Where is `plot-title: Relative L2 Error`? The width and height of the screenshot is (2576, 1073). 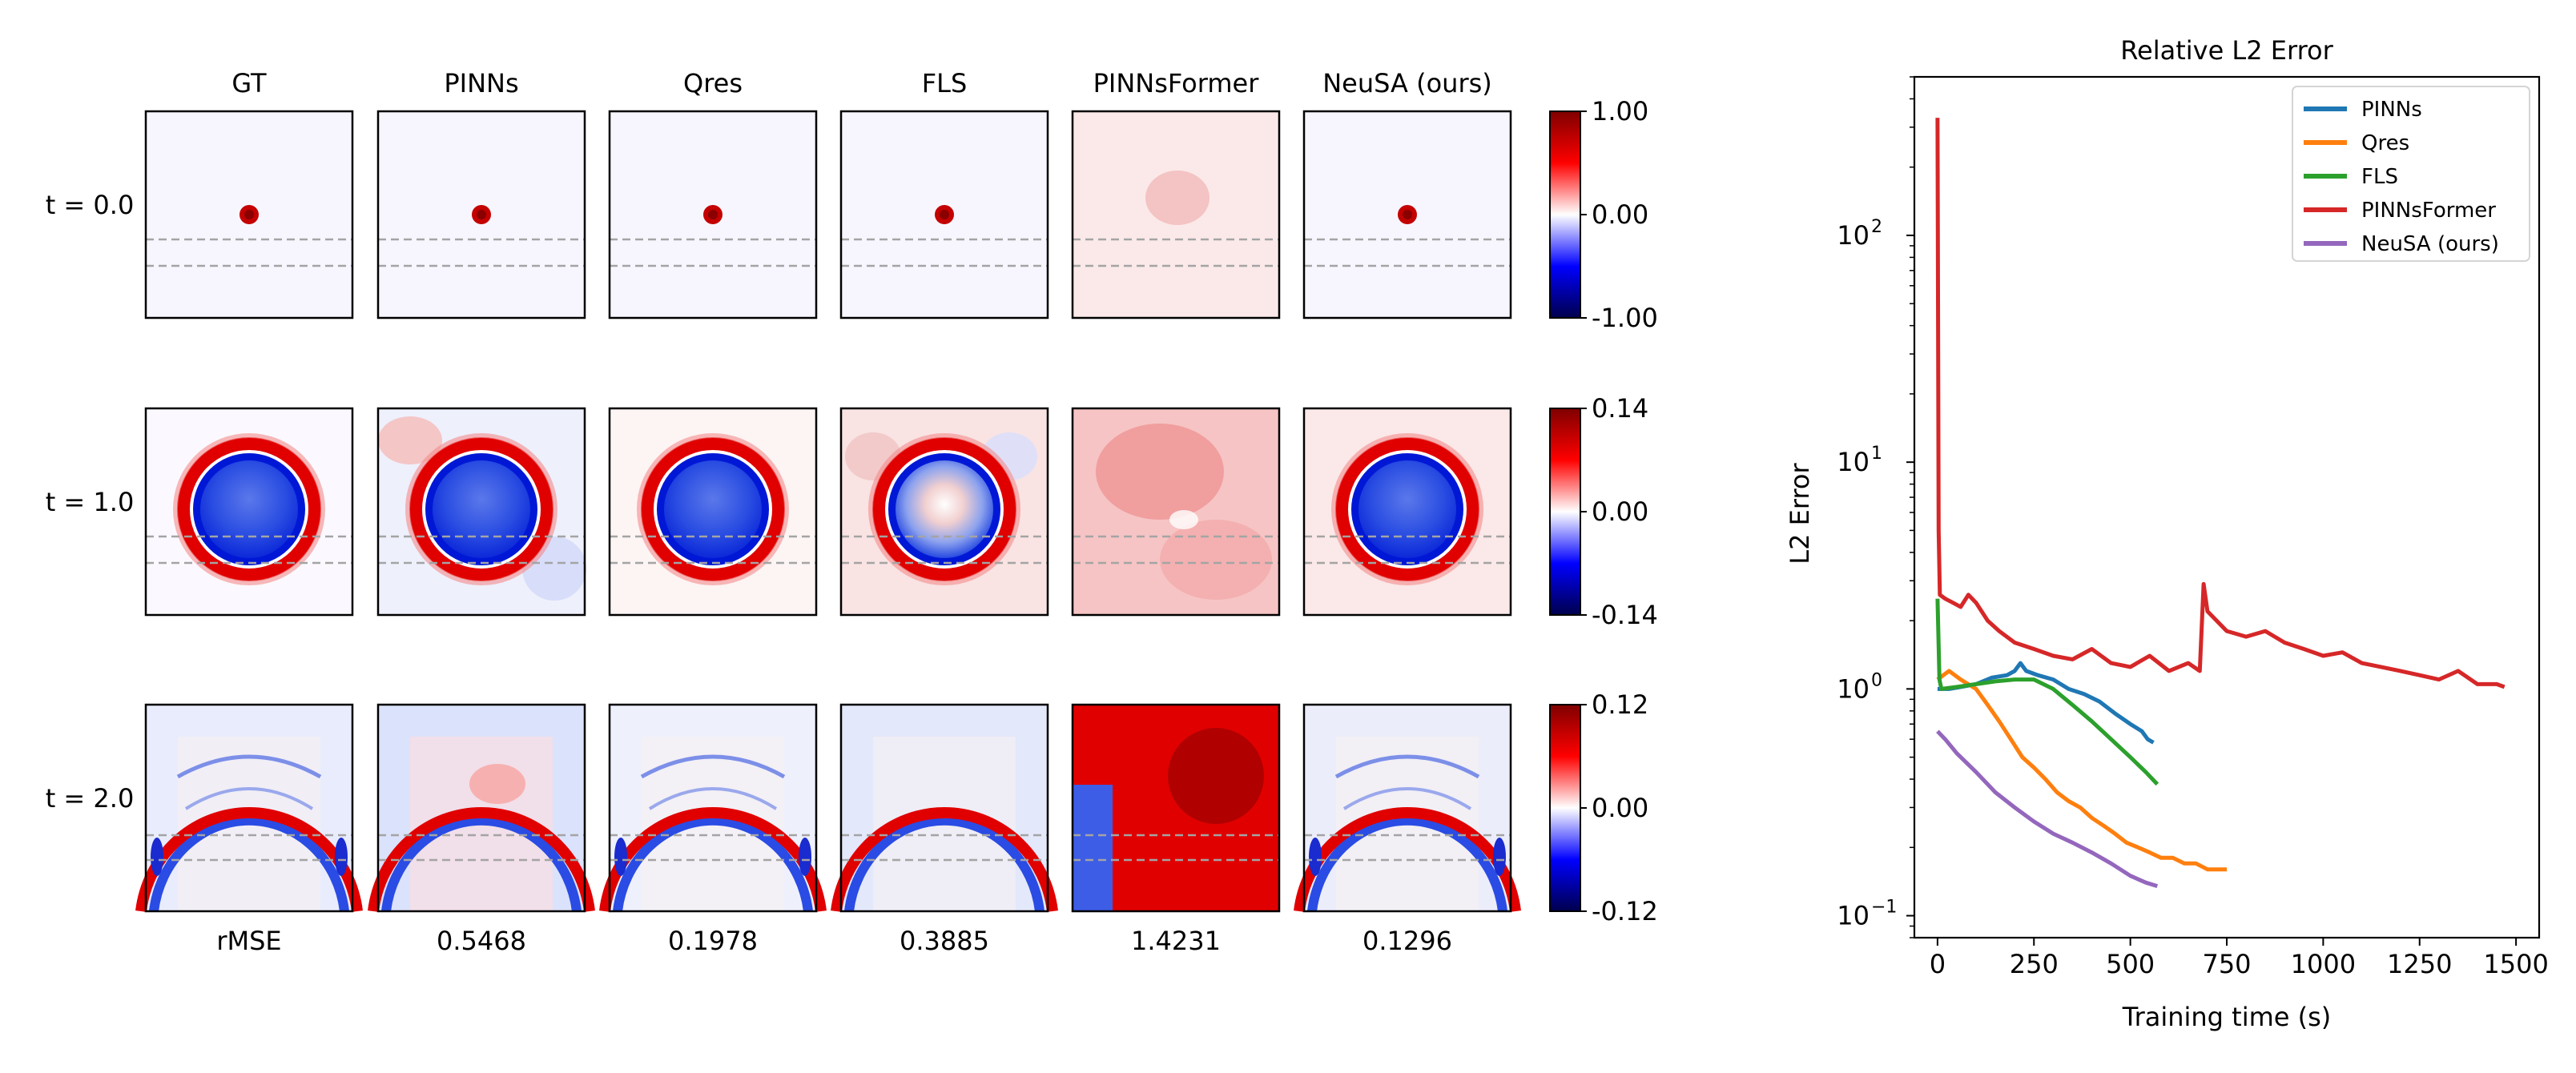
plot-title: Relative L2 Error is located at coordinates (2226, 50).